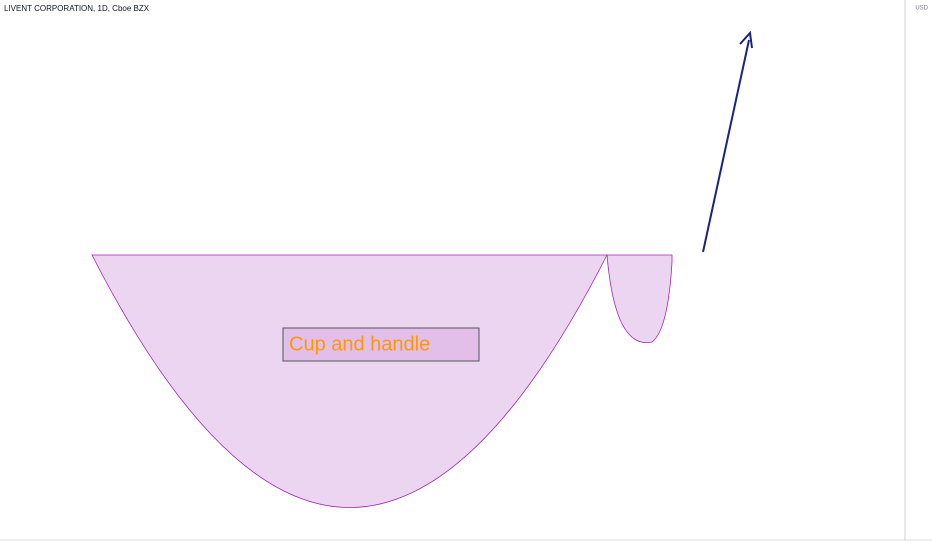  Describe the element at coordinates (921, 9) in the screenshot. I see `currency: USD` at that location.